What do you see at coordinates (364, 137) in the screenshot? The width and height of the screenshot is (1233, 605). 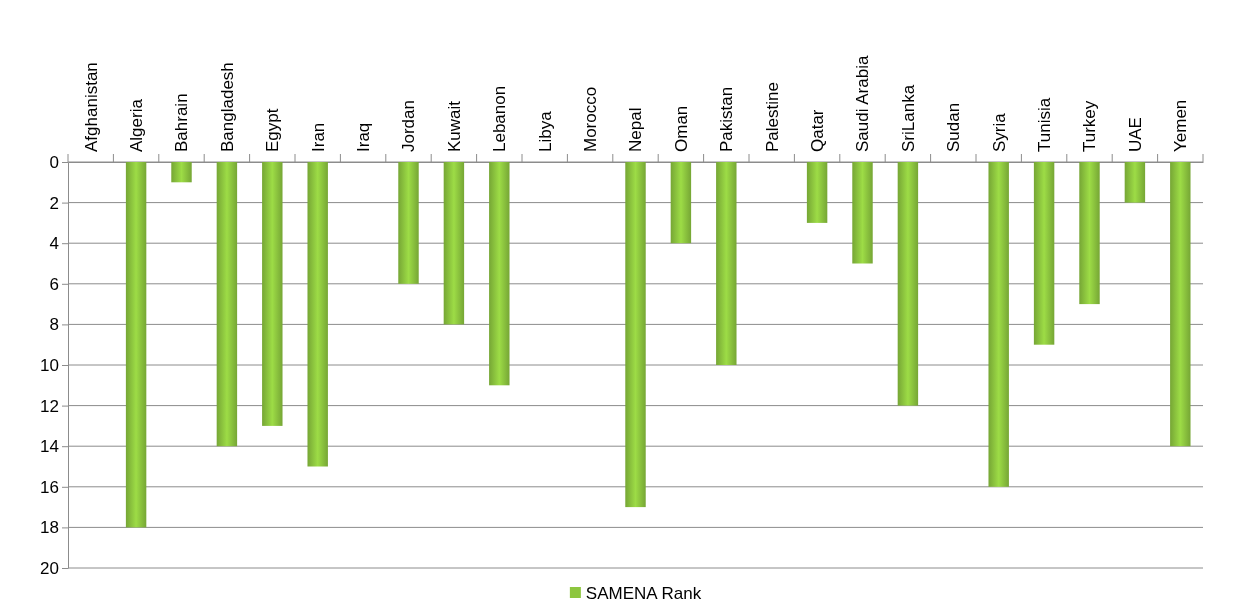 I see `x-tick-label: Iraq` at bounding box center [364, 137].